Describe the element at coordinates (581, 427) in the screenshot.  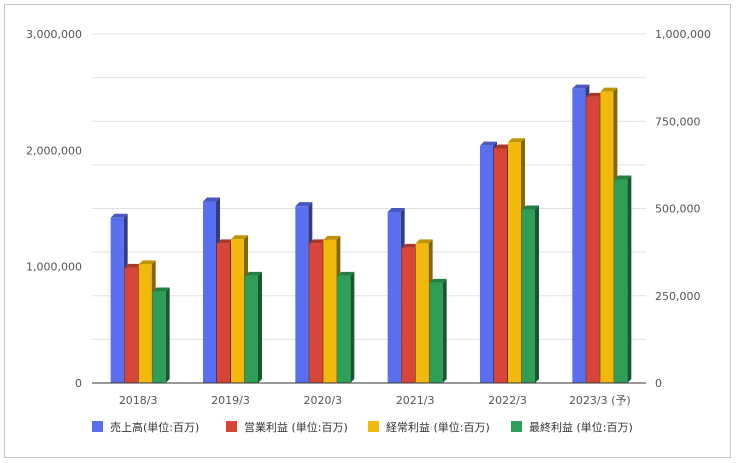
I see `legend-label: 最終利益 (単位:百万)` at that location.